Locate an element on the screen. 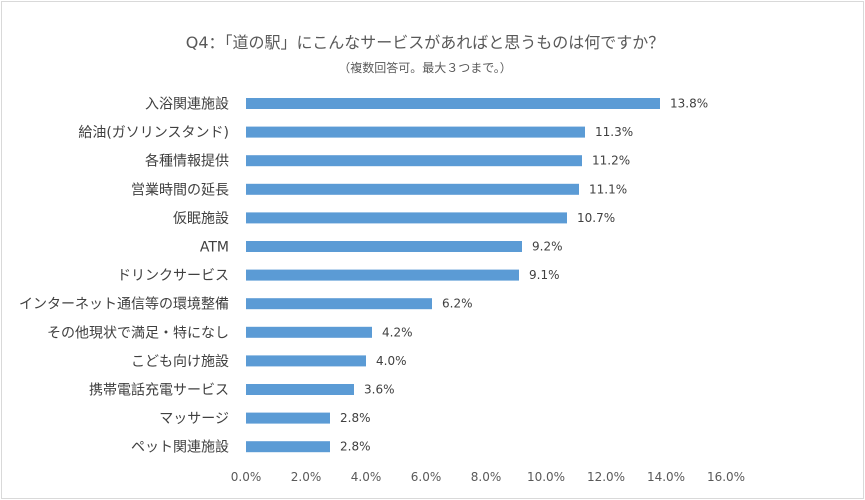  category-label: 営業時間の延長 is located at coordinates (180, 190).